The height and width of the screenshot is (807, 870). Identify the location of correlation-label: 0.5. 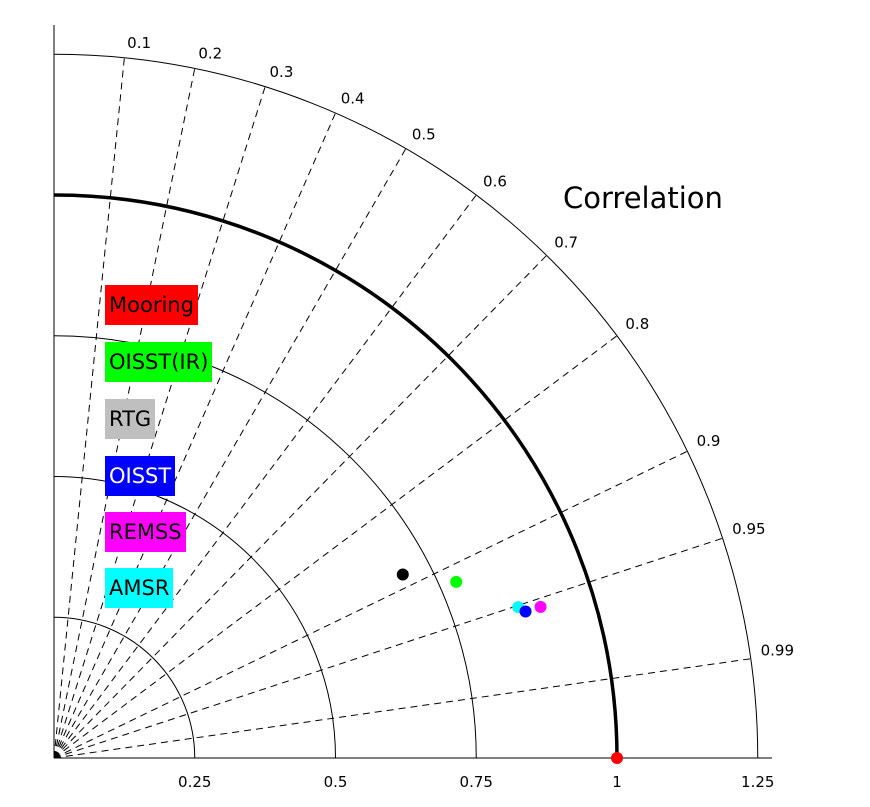
(424, 135).